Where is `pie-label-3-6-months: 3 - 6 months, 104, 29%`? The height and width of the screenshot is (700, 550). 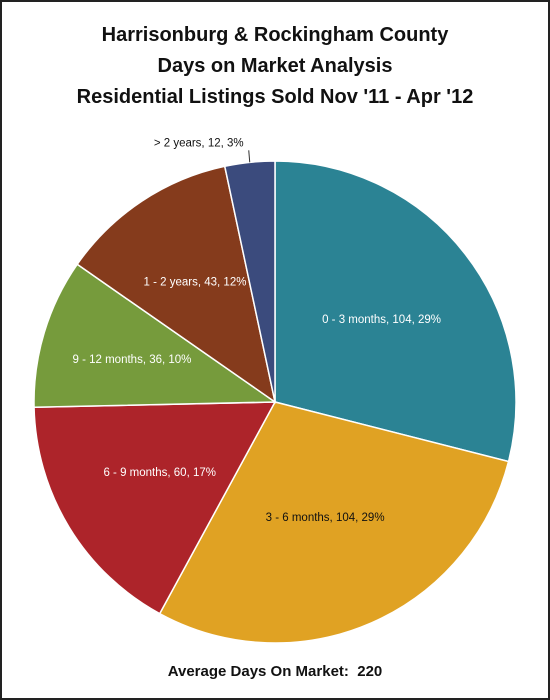
pie-label-3-6-months: 3 - 6 months, 104, 29% is located at coordinates (325, 518).